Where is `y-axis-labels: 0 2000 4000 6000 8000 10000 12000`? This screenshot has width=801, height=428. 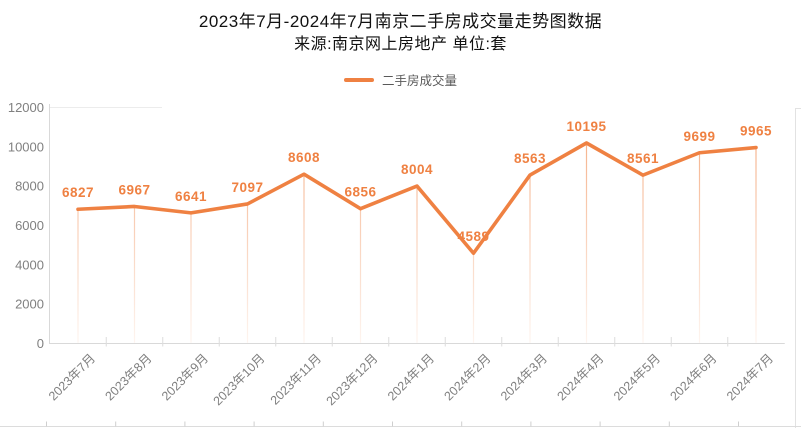
y-axis-labels: 0 2000 4000 6000 8000 10000 12000 is located at coordinates (26, 225).